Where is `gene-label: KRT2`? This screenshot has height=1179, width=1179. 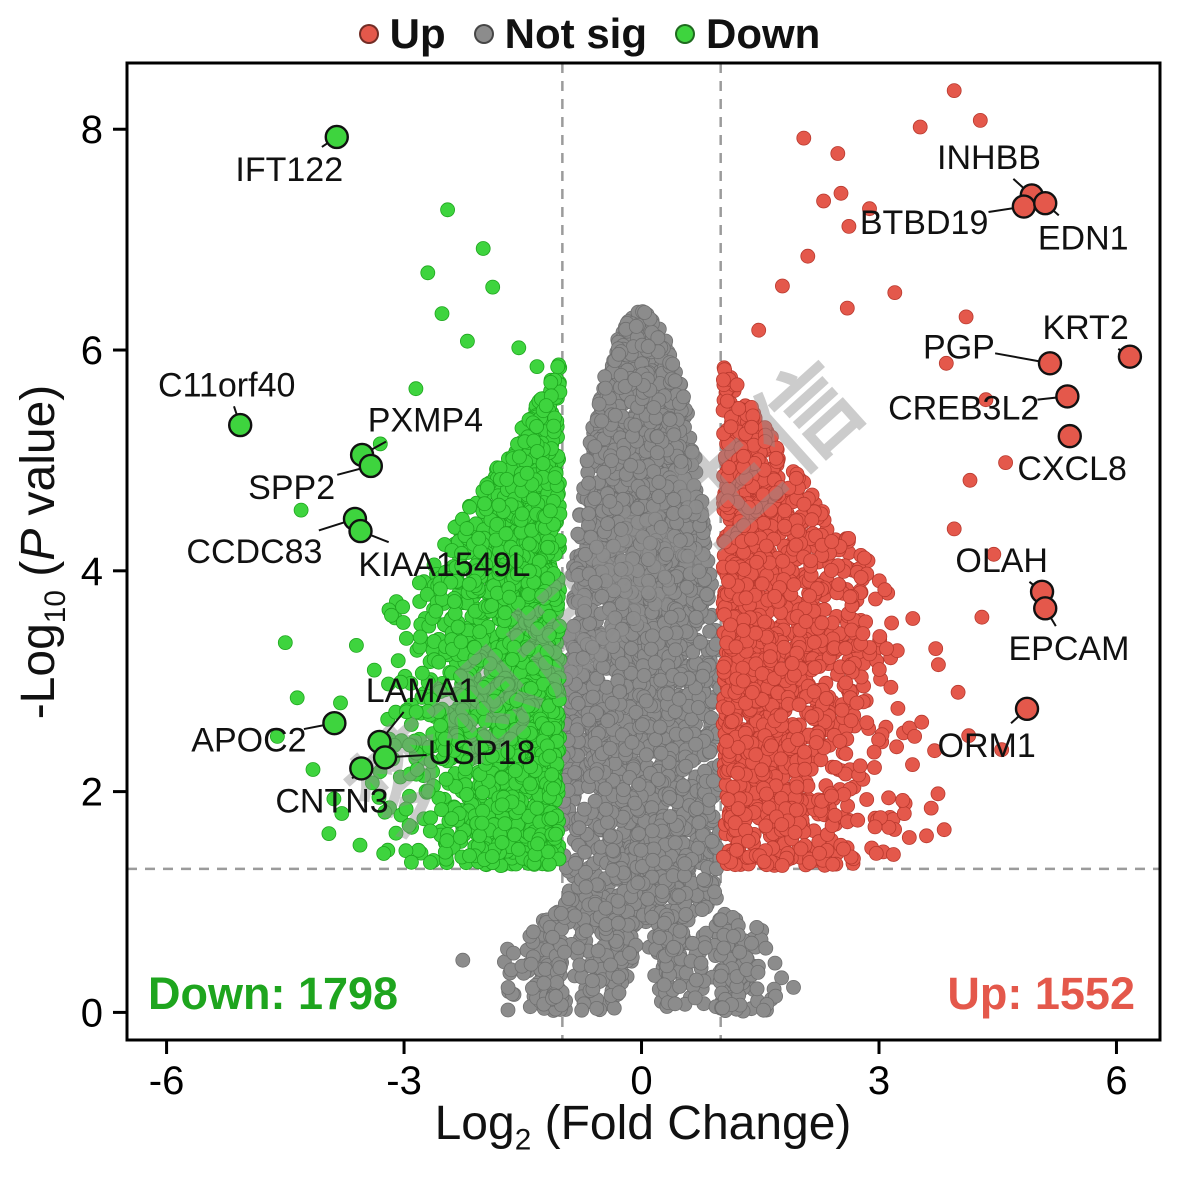 gene-label: KRT2 is located at coordinates (1085, 328).